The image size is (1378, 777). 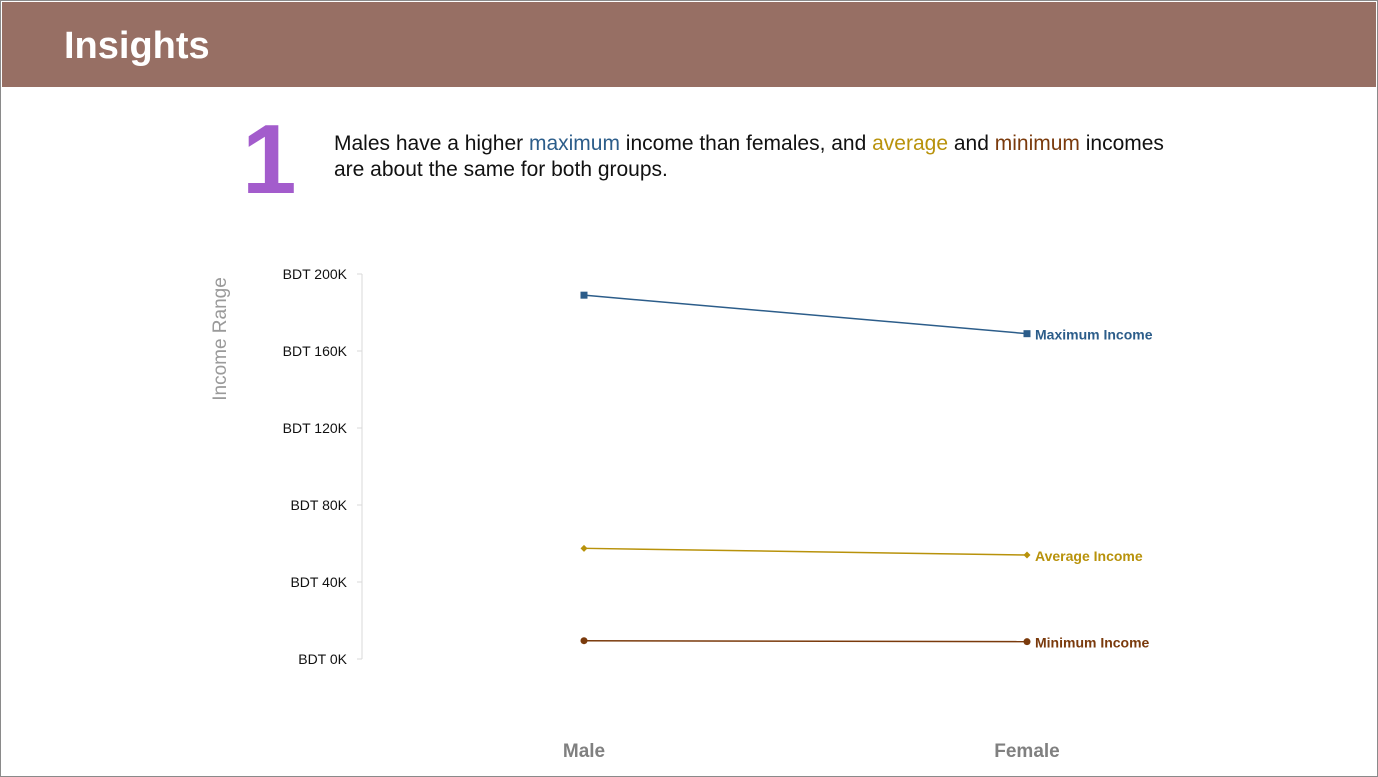 What do you see at coordinates (689, 44) in the screenshot?
I see `slide-header: Insights` at bounding box center [689, 44].